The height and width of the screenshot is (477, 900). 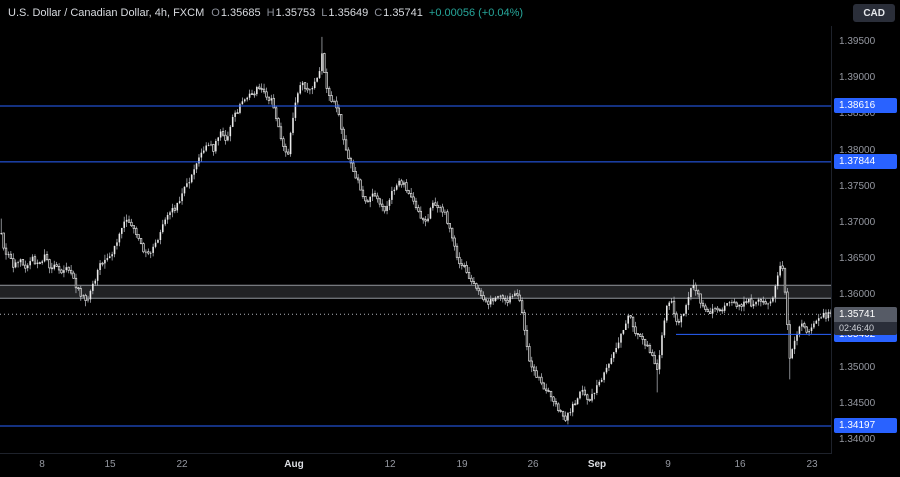 What do you see at coordinates (812, 464) in the screenshot?
I see `time-axis-day-label: 23` at bounding box center [812, 464].